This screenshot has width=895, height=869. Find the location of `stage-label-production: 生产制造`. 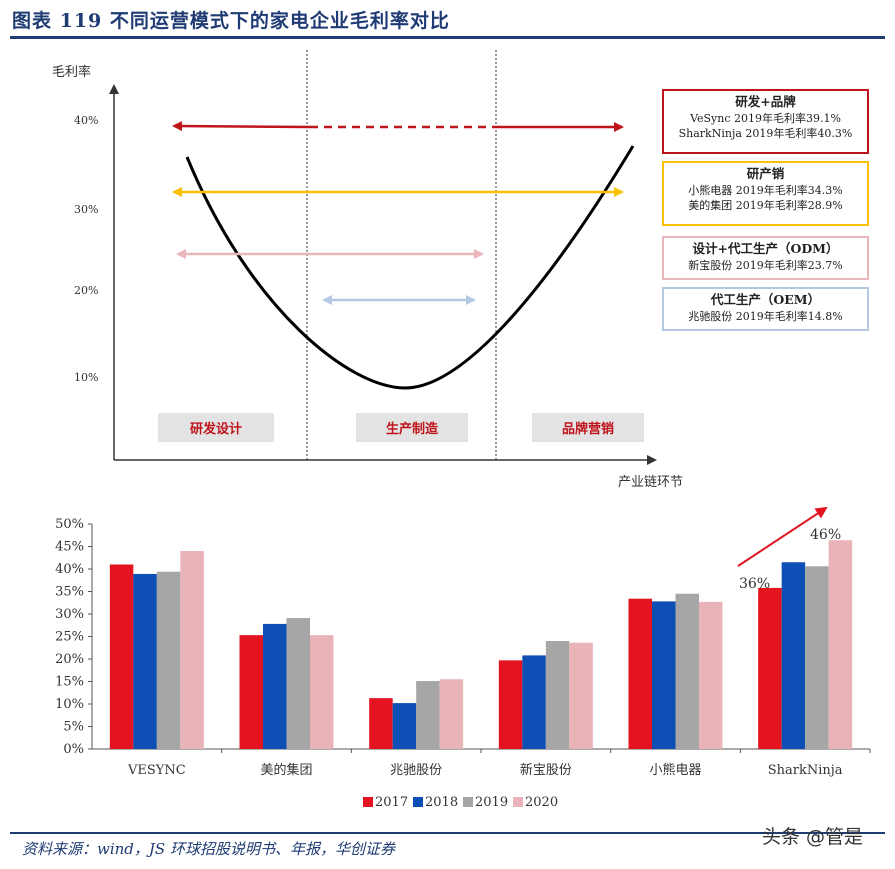

stage-label-production: 生产制造 is located at coordinates (412, 427).